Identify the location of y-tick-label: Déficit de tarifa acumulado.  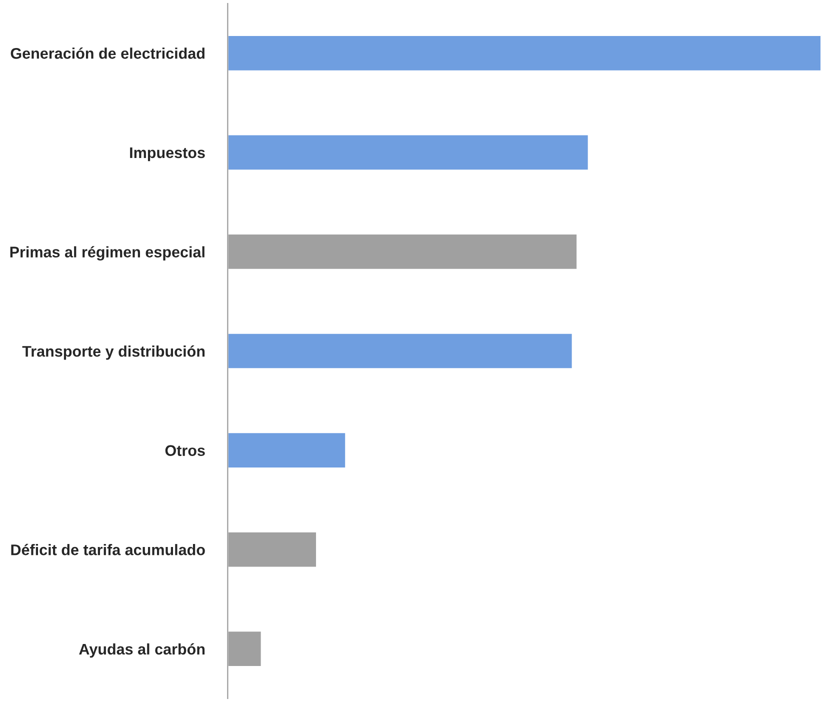
(108, 550).